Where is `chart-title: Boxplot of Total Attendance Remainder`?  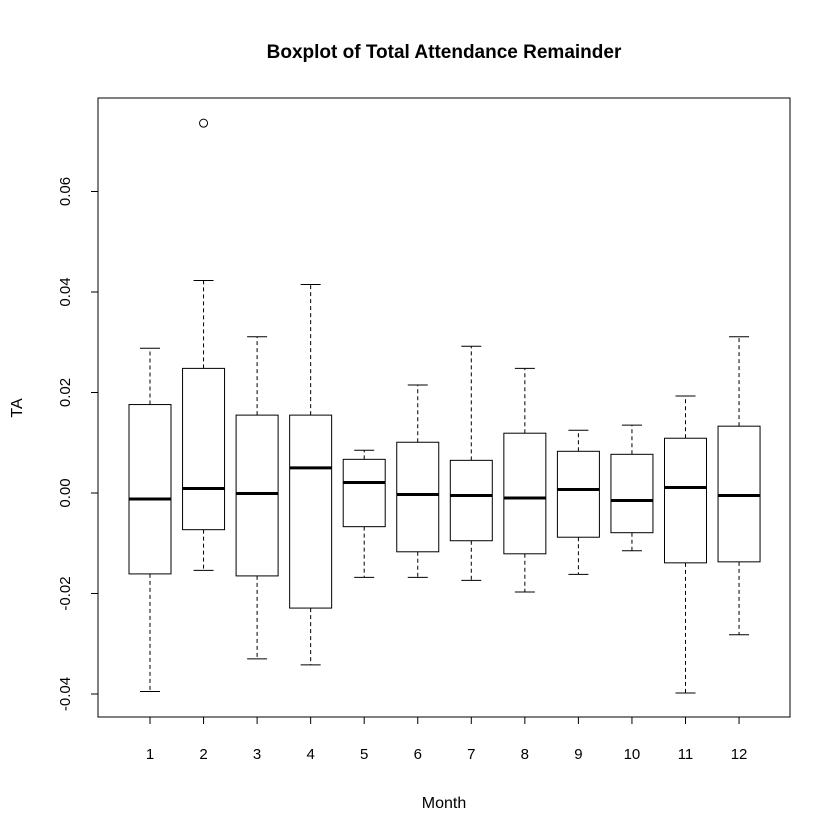
chart-title: Boxplot of Total Attendance Remainder is located at coordinates (444, 52).